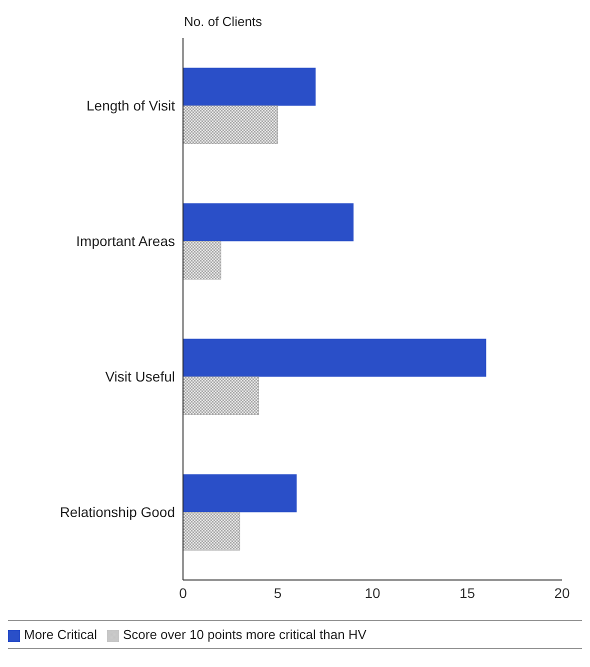  I want to click on x-tick-label: 5, so click(278, 592).